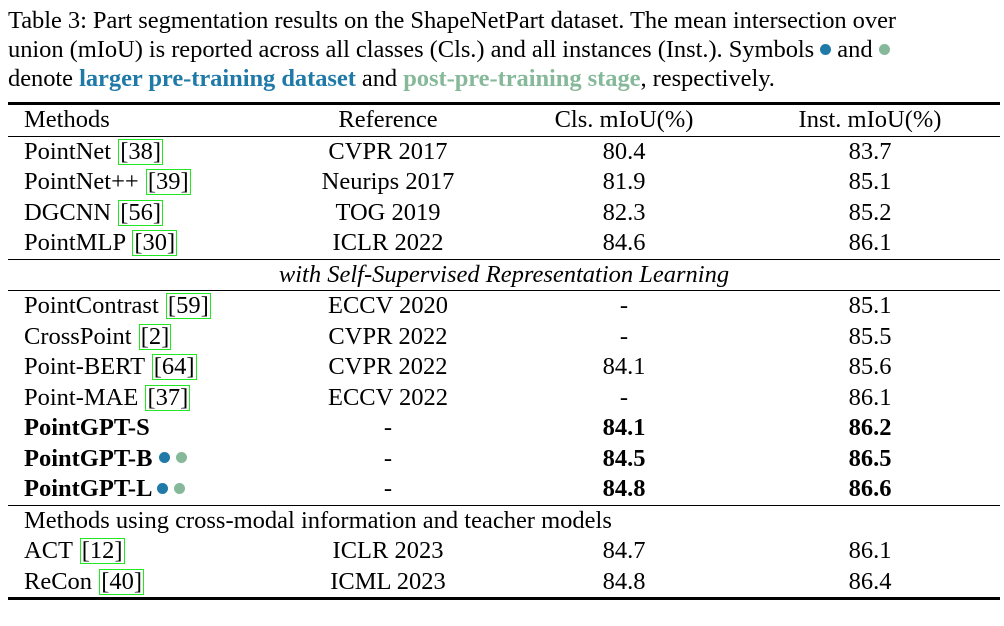  I want to click on header-cls-miou: Cls. mIoU(%), so click(624, 119).